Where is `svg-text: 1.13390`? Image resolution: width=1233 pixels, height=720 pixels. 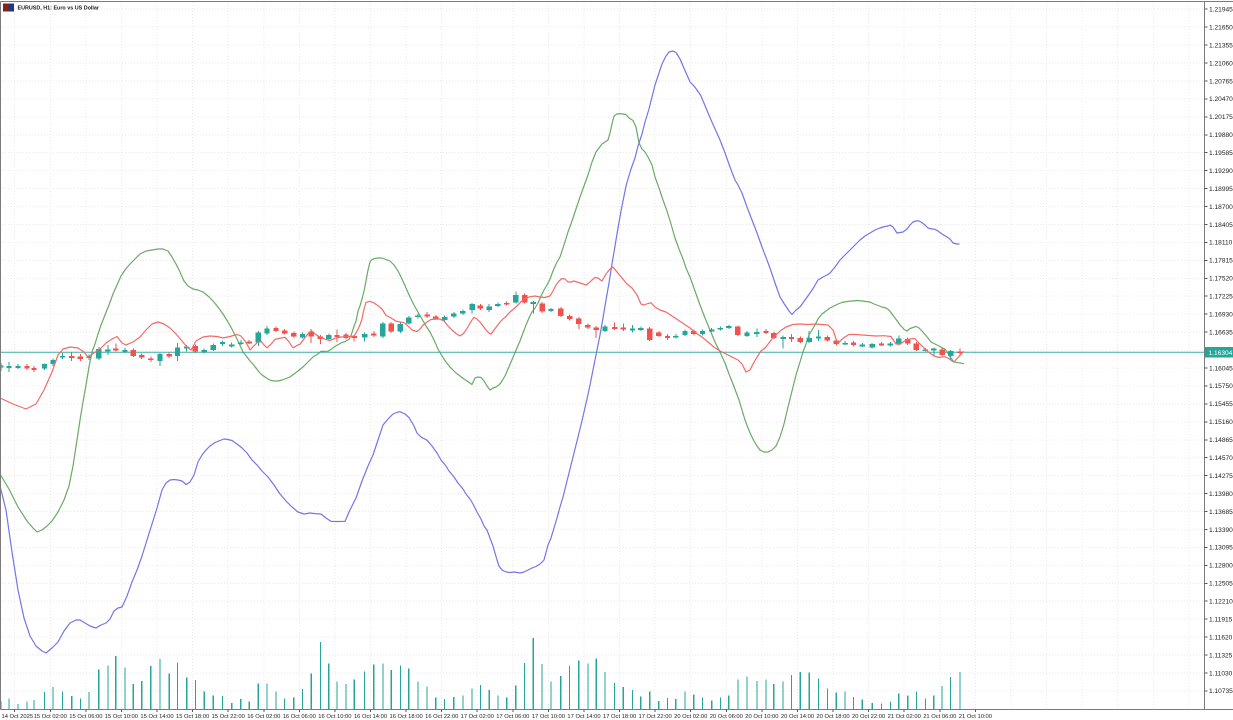 svg-text: 1.13390 is located at coordinates (1221, 530).